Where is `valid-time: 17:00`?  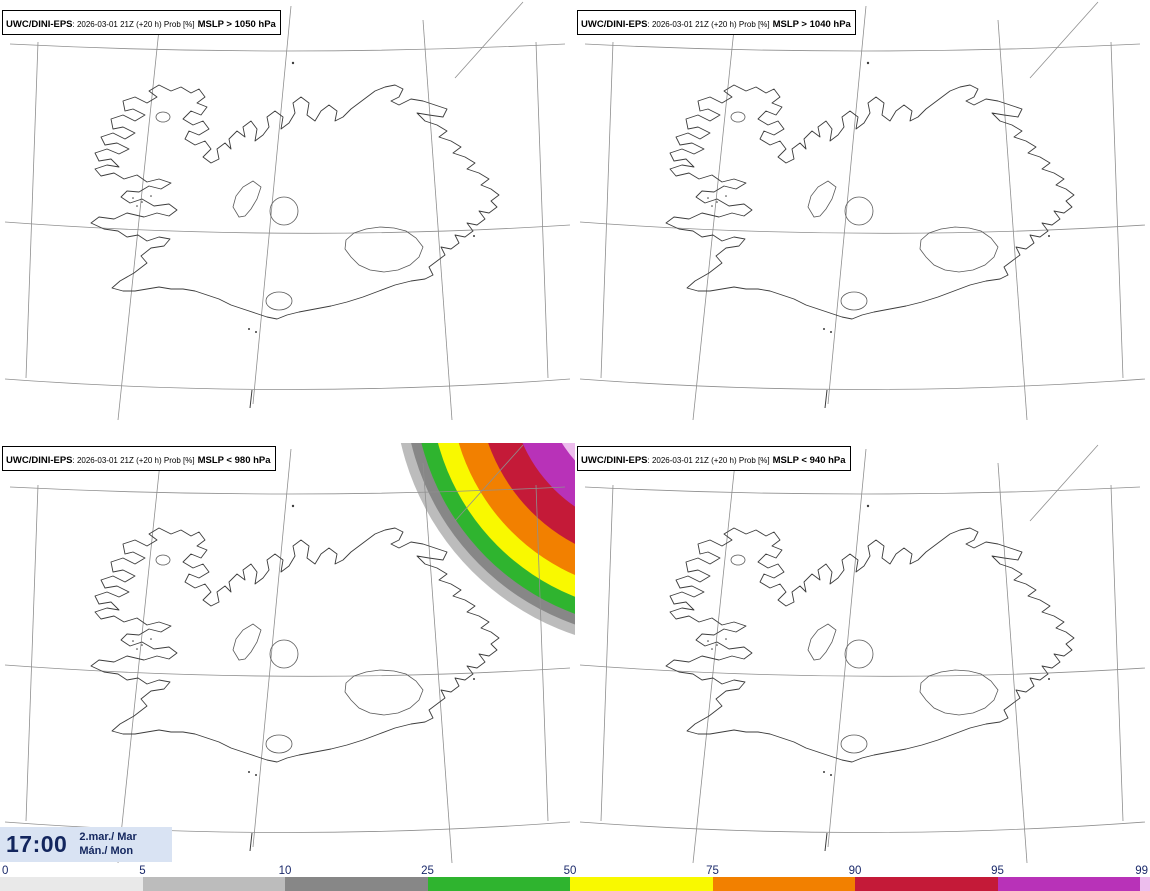 valid-time: 17:00 is located at coordinates (37, 844).